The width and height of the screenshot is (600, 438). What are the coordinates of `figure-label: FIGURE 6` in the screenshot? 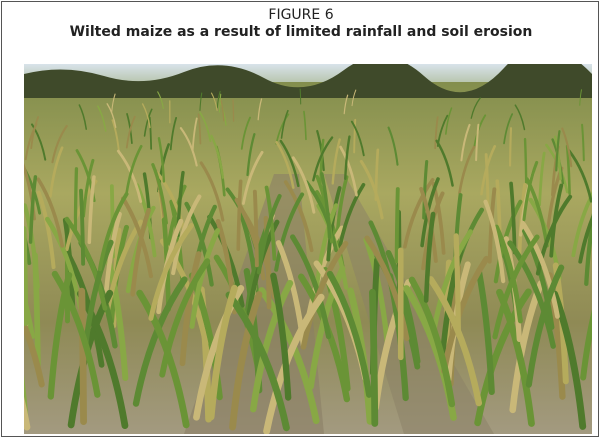 It's located at (301, 15).